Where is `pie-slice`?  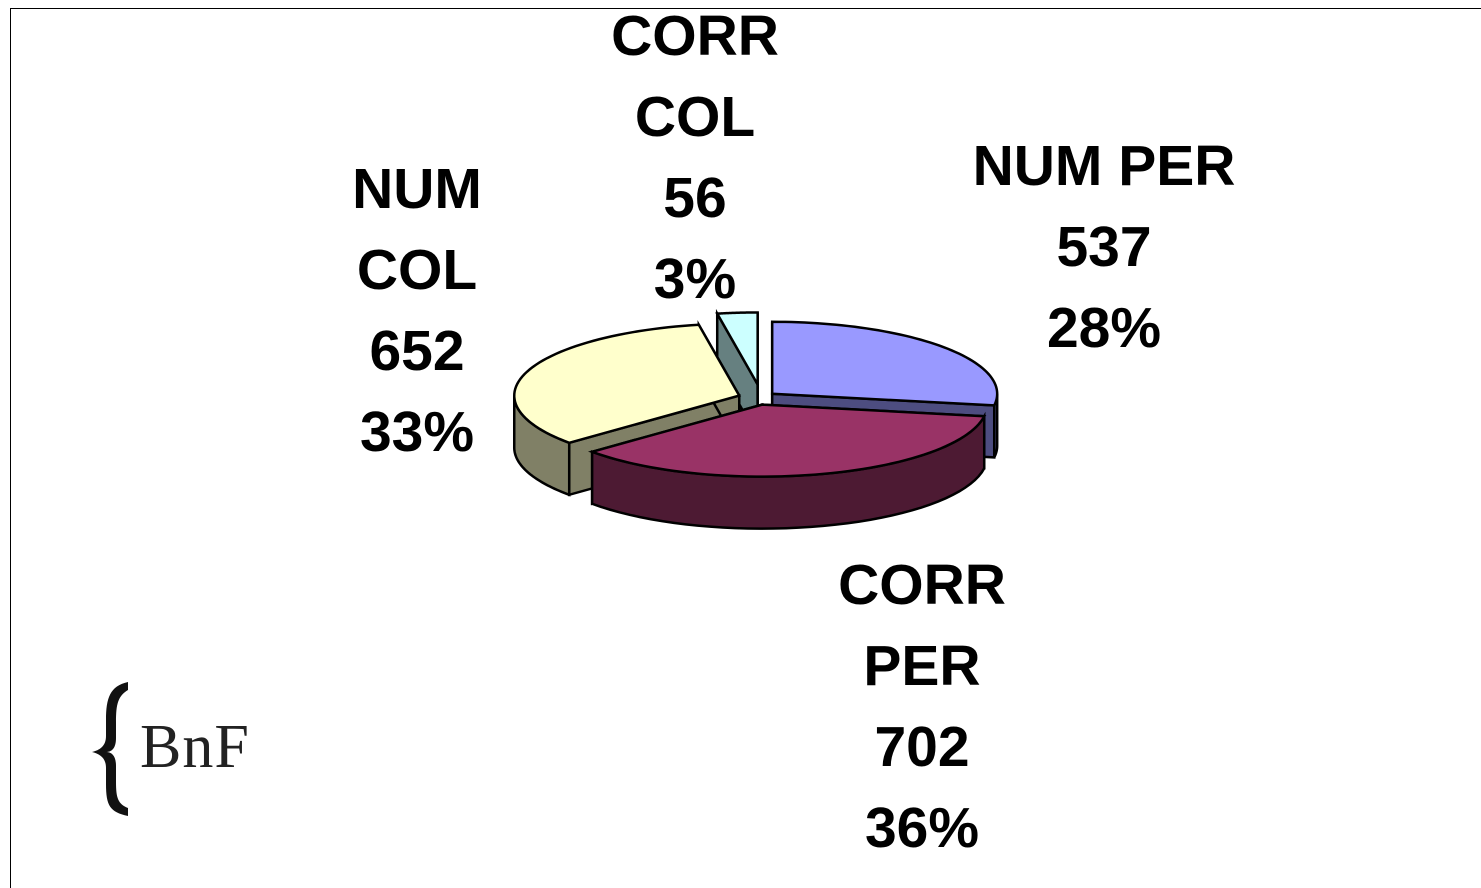 pie-slice is located at coordinates (787, 466).